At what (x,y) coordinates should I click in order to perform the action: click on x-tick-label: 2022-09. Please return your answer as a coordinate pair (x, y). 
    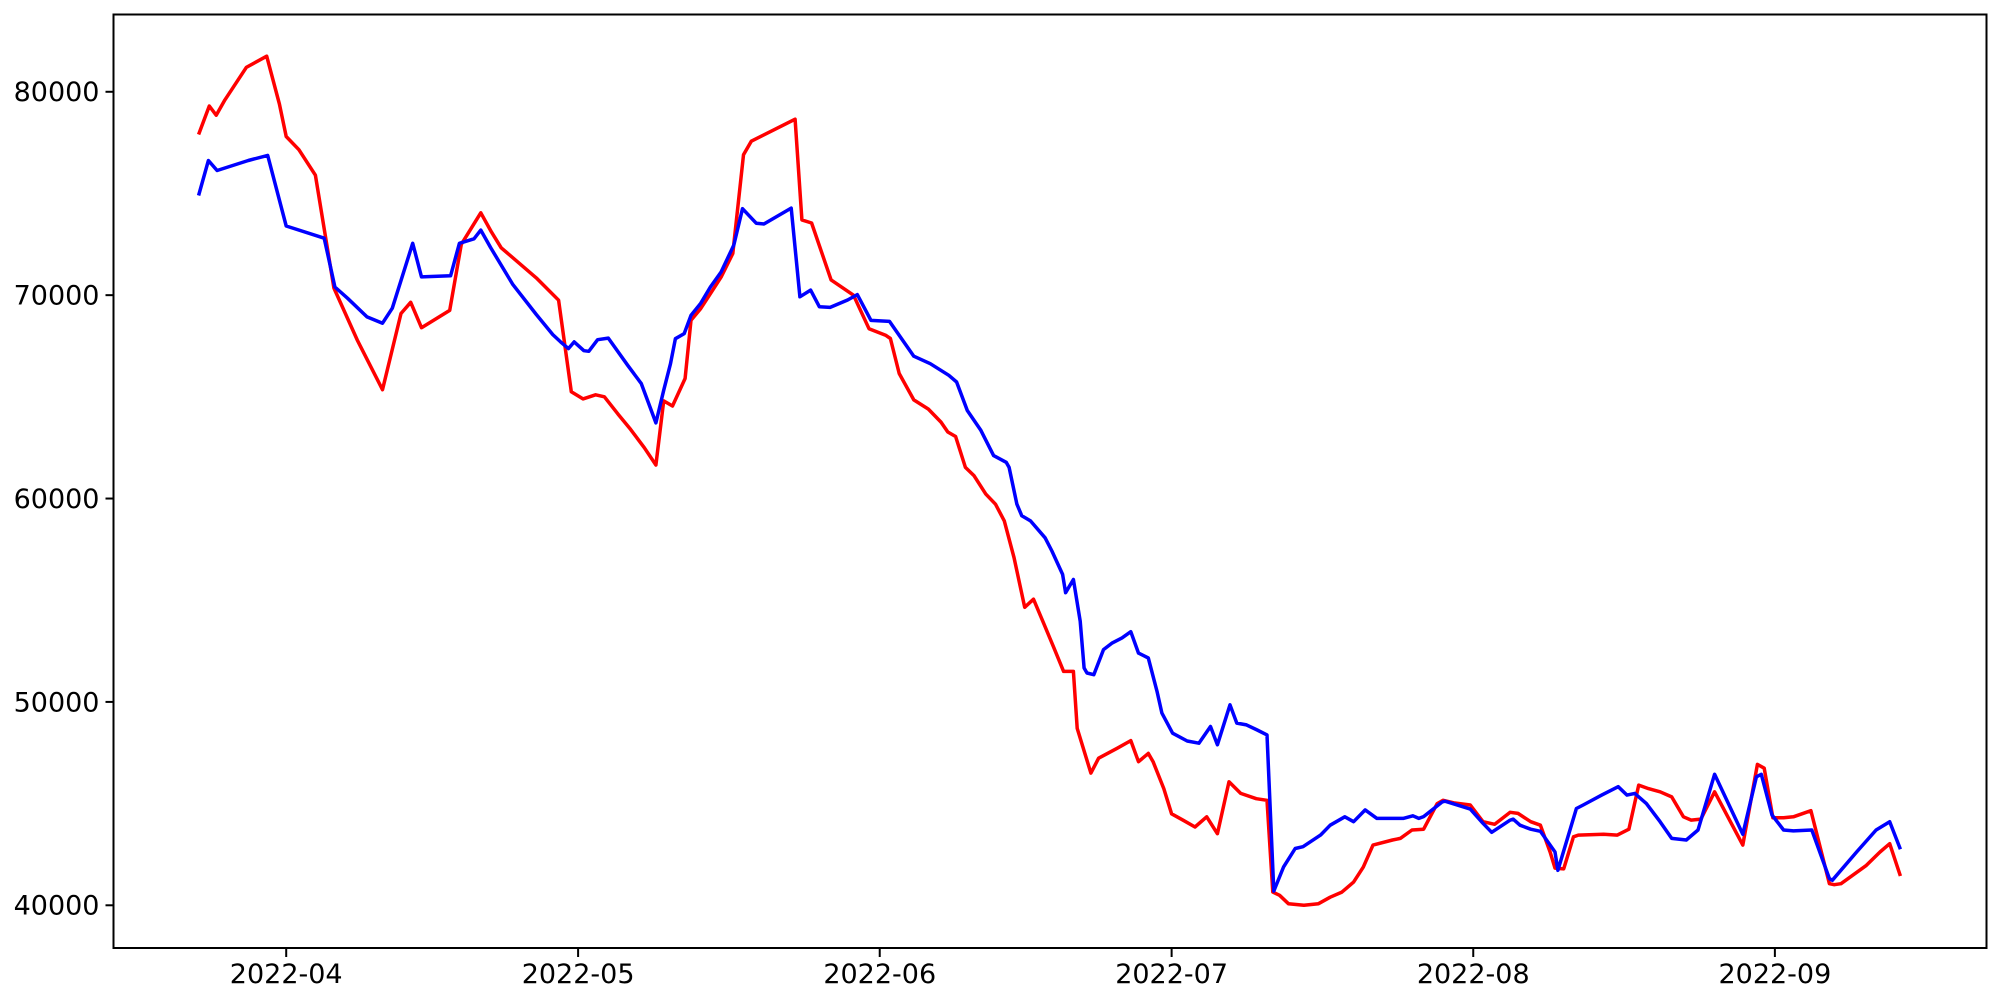
    Looking at the image, I should click on (1774, 974).